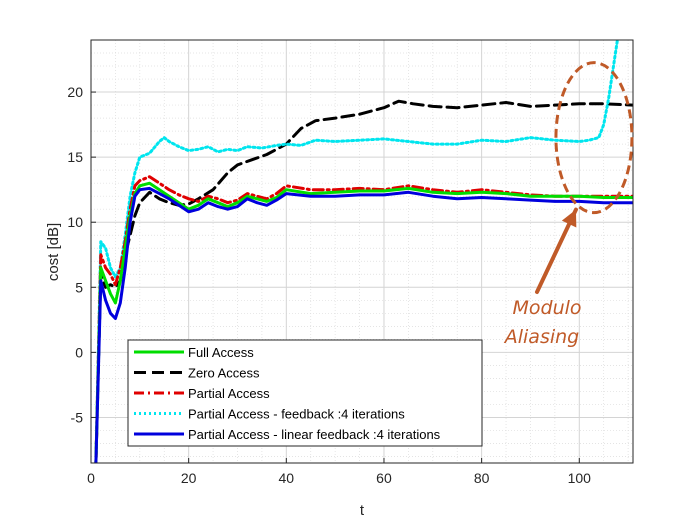 This screenshot has height=525, width=700. What do you see at coordinates (482, 478) in the screenshot?
I see `x-tick-label: 80` at bounding box center [482, 478].